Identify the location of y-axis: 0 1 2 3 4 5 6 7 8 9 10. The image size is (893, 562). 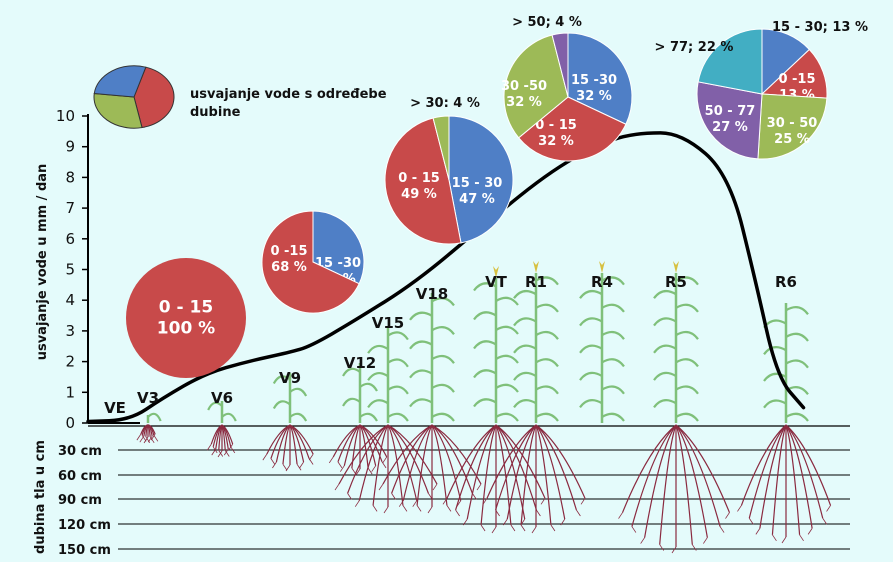
(98, 269).